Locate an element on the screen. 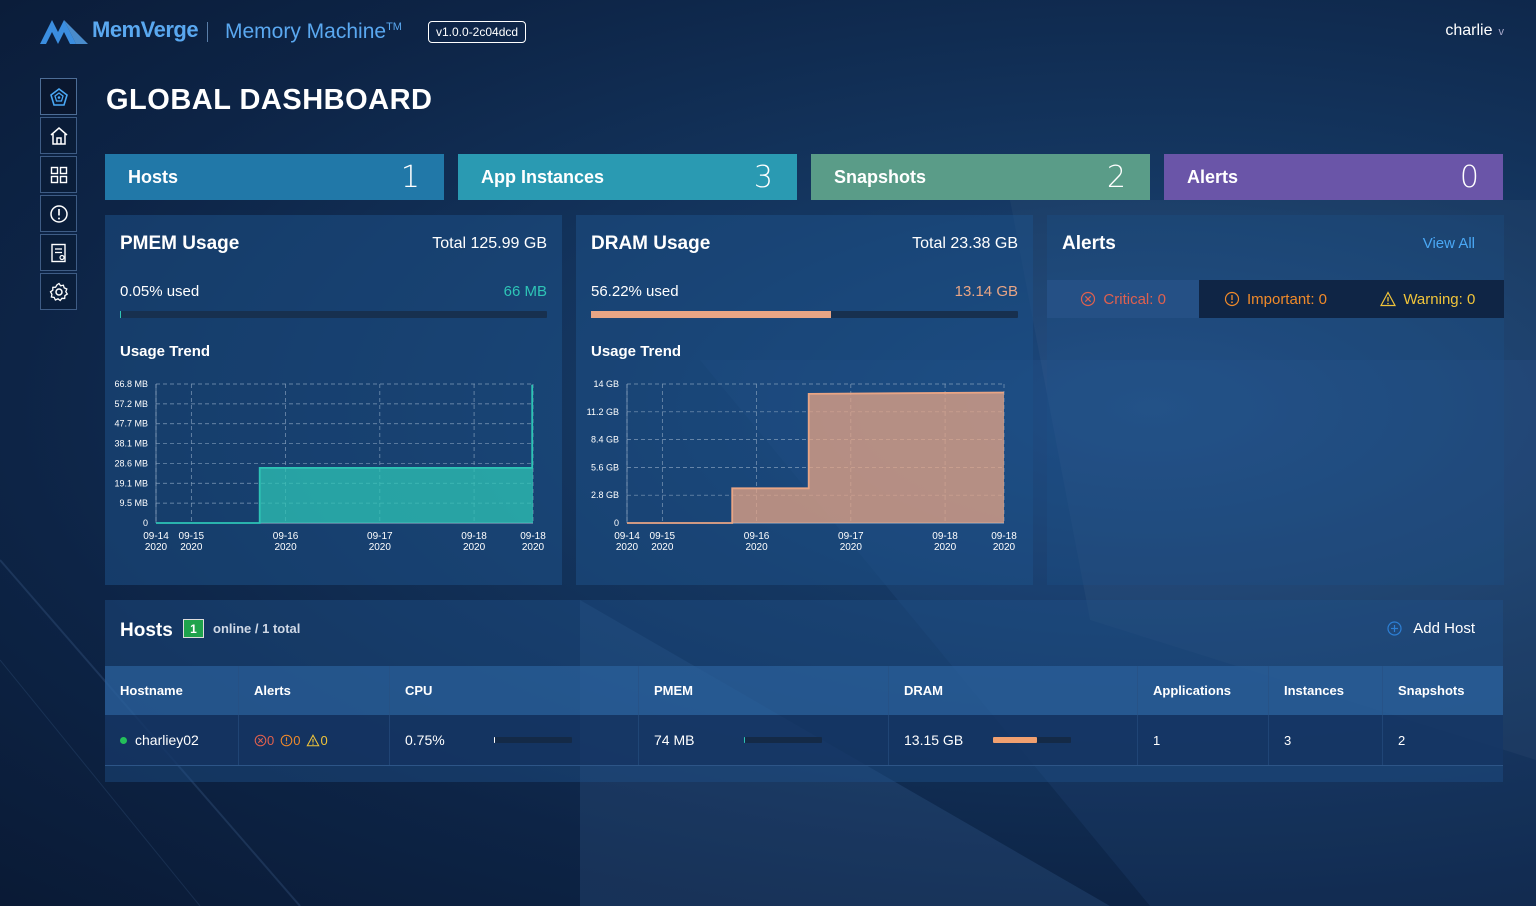  column-header-hostname: Hostname is located at coordinates (172, 690).